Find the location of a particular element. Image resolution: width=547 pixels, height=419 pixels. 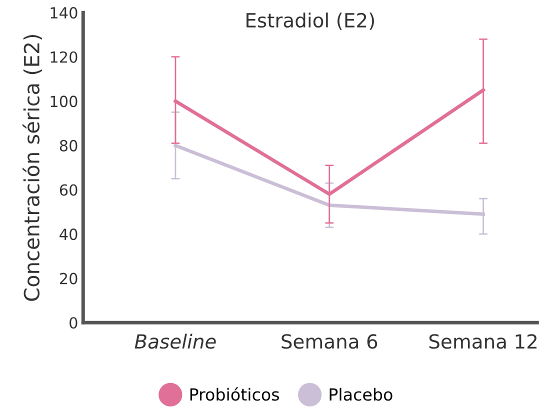

legend-label: Placebo is located at coordinates (361, 394).